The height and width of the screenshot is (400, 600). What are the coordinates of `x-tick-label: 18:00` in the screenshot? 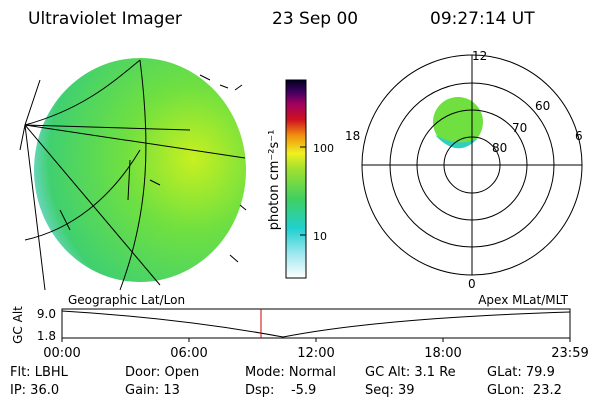 It's located at (442, 353).